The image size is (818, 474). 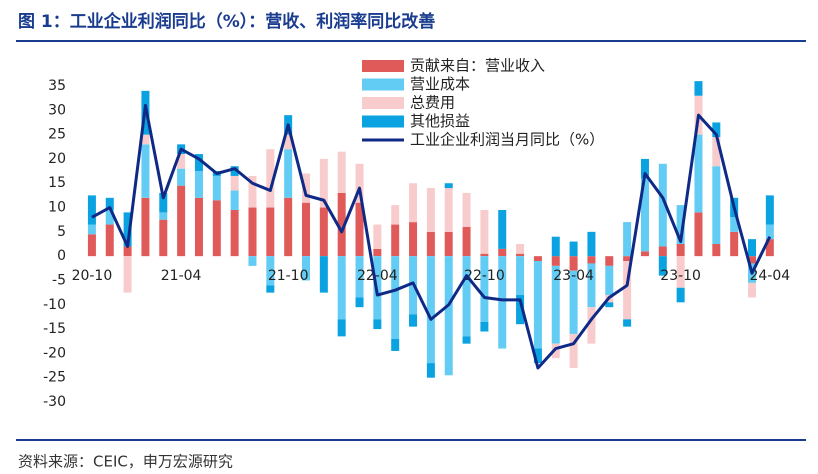 What do you see at coordinates (92, 276) in the screenshot?
I see `x-tick-label: 20-10` at bounding box center [92, 276].